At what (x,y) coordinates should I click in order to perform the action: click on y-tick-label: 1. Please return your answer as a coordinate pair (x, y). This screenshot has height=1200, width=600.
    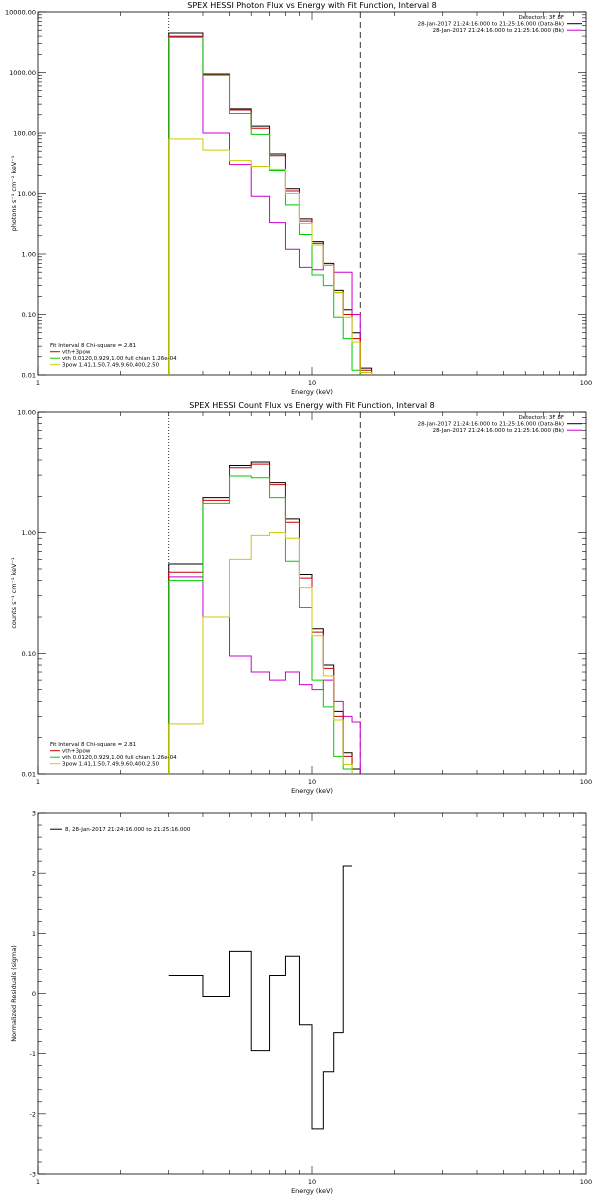
    Looking at the image, I should click on (34, 934).